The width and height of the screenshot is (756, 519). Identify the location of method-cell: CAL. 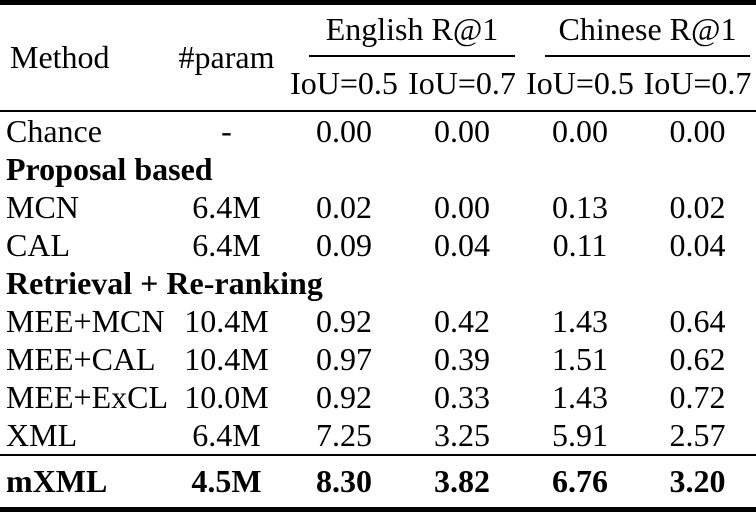
(38, 244).